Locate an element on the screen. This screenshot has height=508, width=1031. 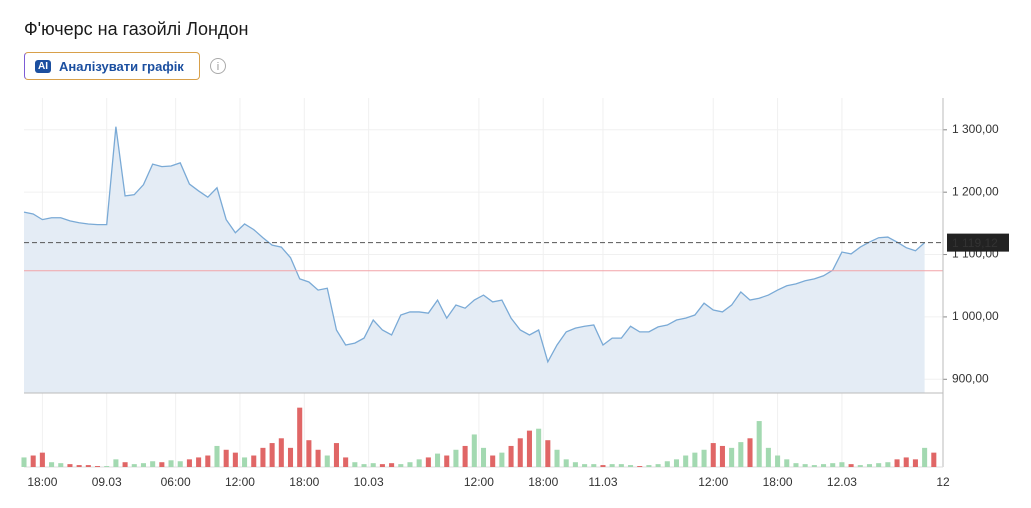
y-tick-label: 1 000,00 is located at coordinates (975, 316).